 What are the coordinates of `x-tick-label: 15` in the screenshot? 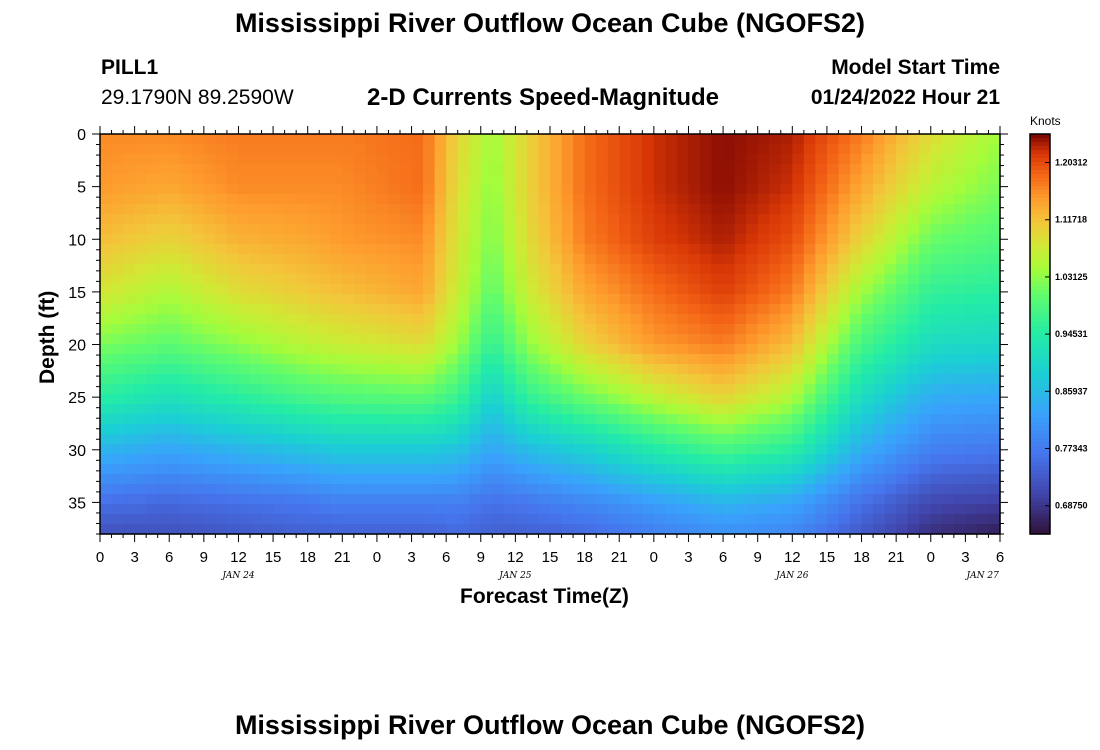 It's located at (827, 557).